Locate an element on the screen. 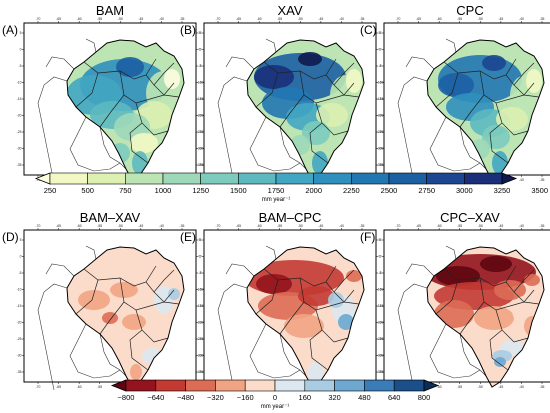 Image resolution: width=550 pixels, height=413 pixels. lon-tick-label: -40 is located at coordinates (341, 19).